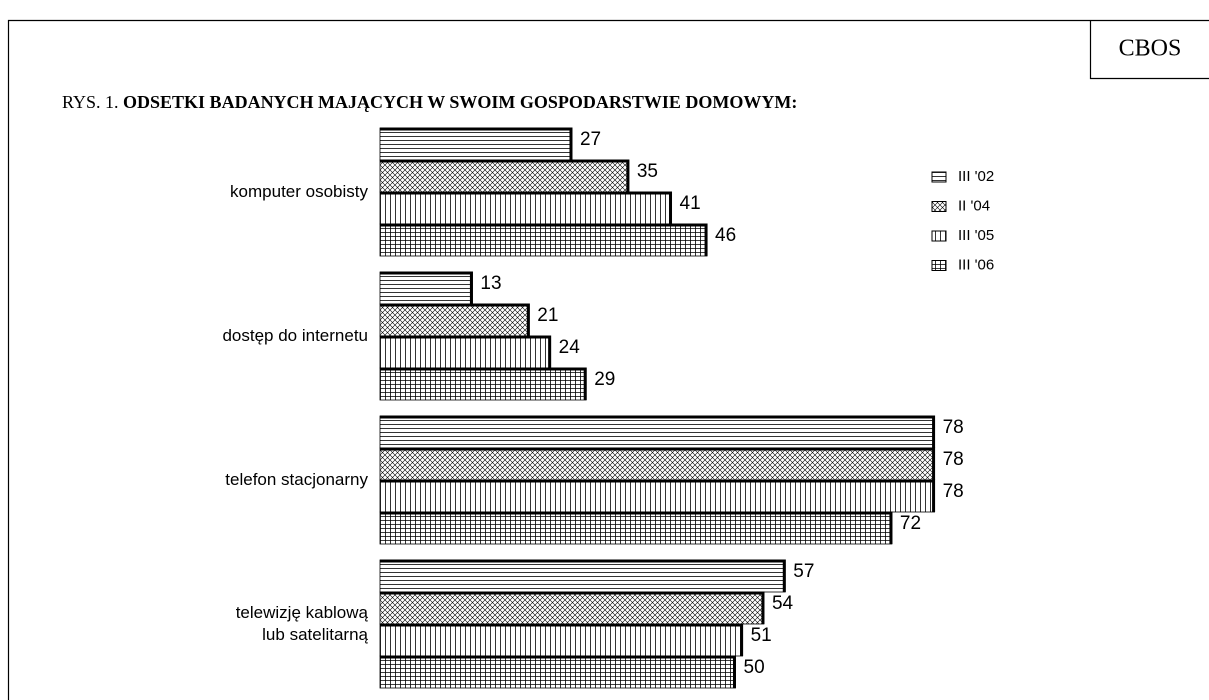  What do you see at coordinates (590, 139) in the screenshot?
I see `value-label: 27` at bounding box center [590, 139].